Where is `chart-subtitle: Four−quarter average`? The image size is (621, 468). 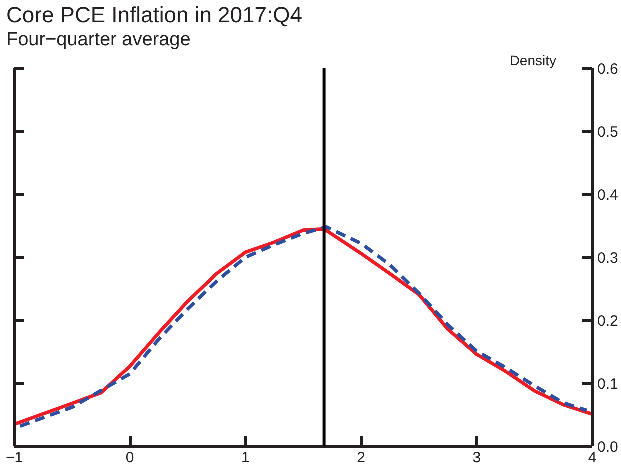
chart-subtitle: Four−quarter average is located at coordinates (98, 40).